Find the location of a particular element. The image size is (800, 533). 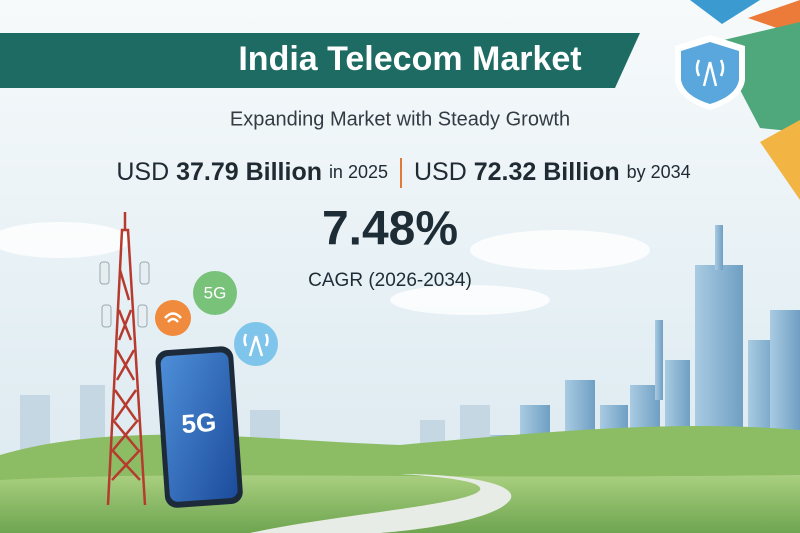

phone-label: 5G is located at coordinates (199, 423).